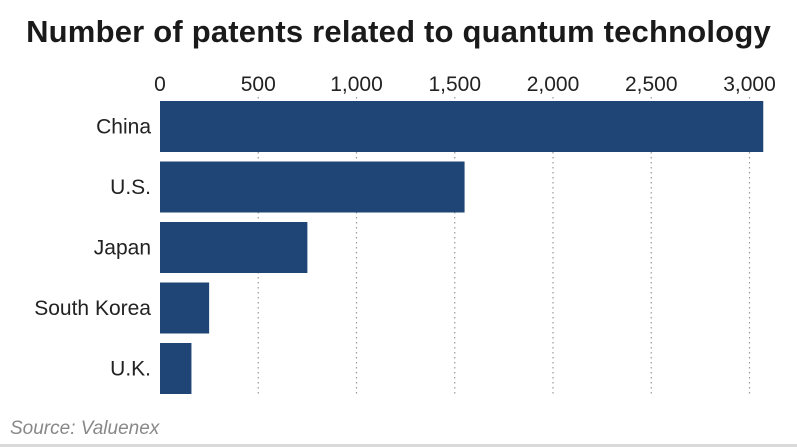 The height and width of the screenshot is (447, 797). I want to click on category-label-japan: Japan, so click(122, 248).